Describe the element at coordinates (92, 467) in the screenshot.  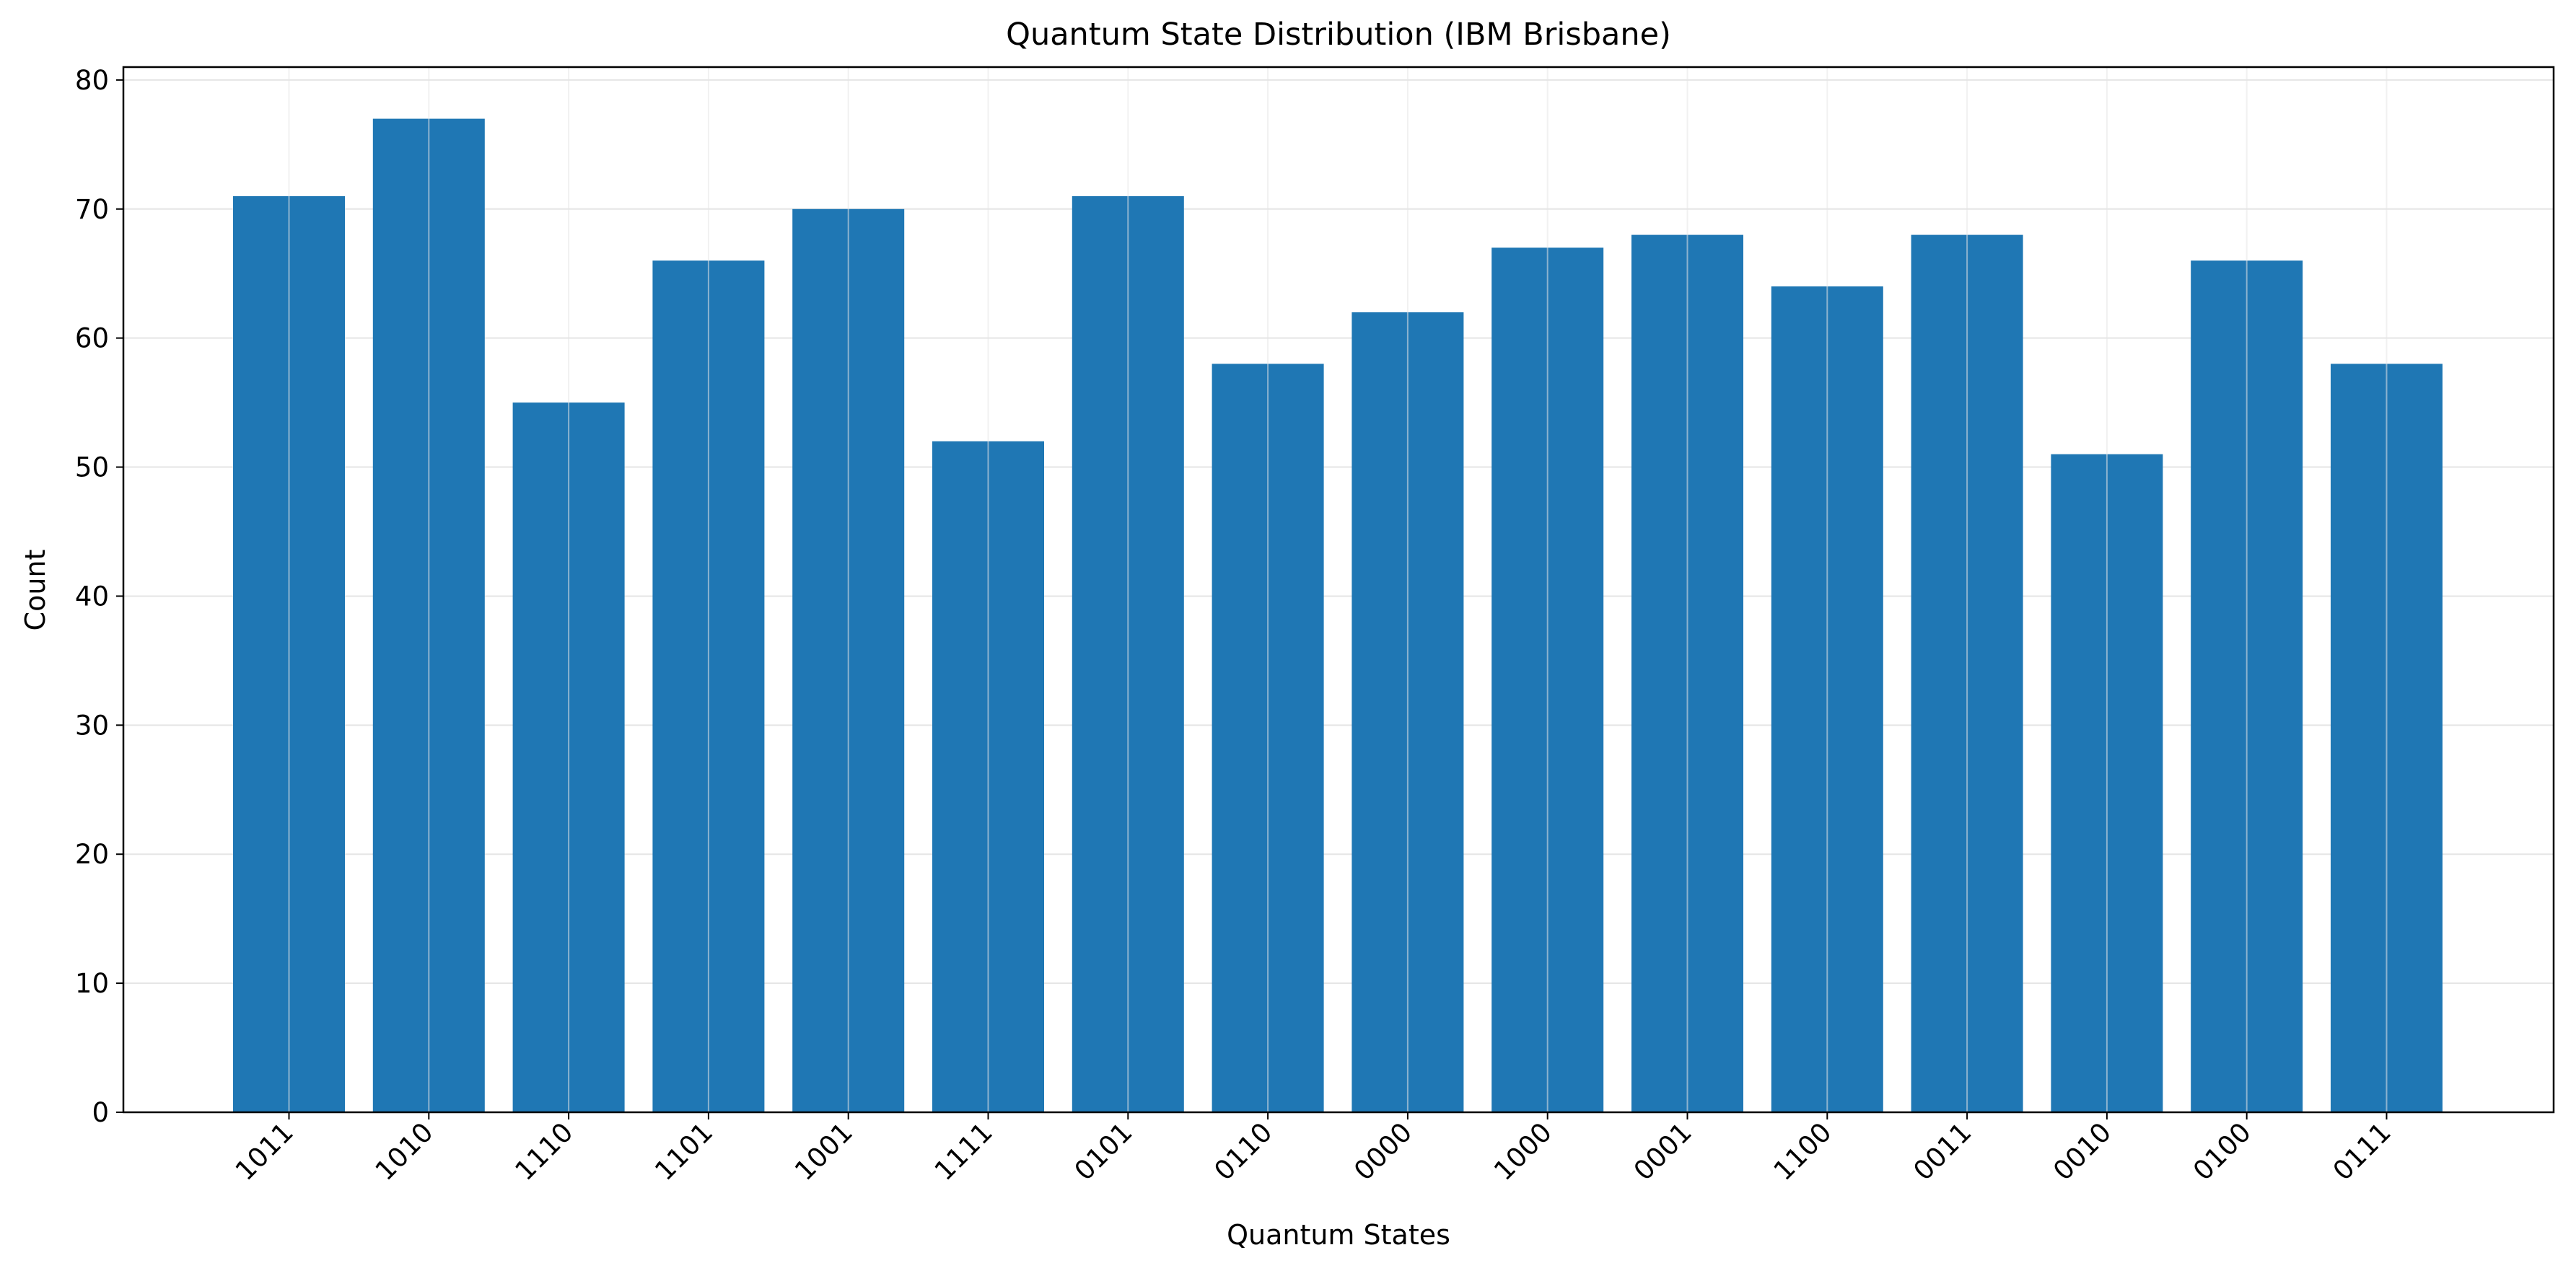
I see `y-tick-label: 50` at that location.